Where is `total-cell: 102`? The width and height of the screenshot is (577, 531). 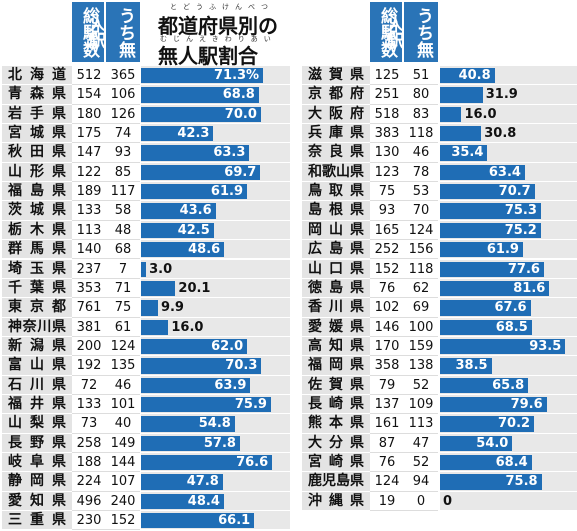 total-cell: 102 is located at coordinates (387, 308).